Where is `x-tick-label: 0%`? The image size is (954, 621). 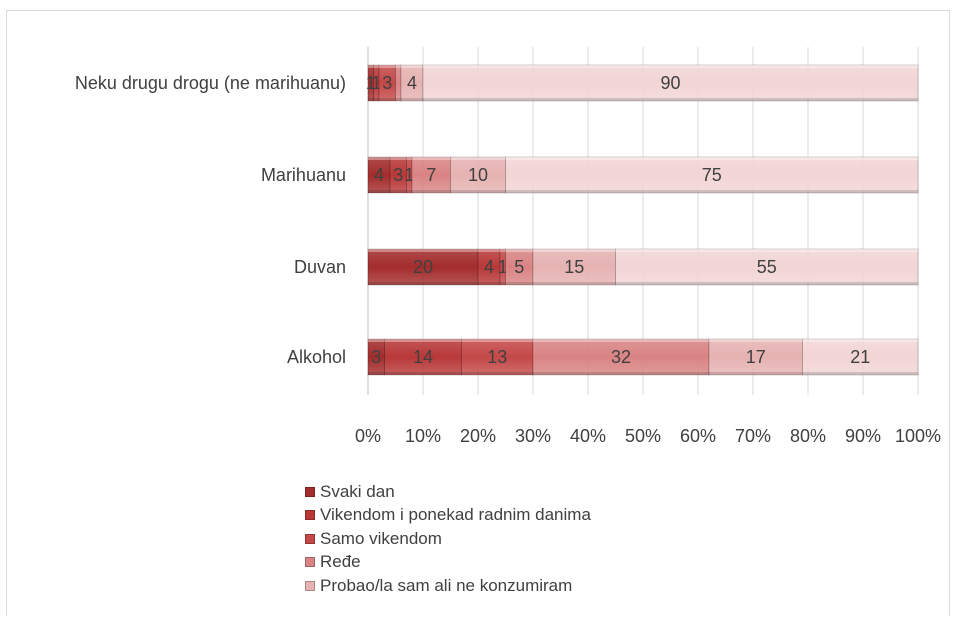
x-tick-label: 0% is located at coordinates (368, 436).